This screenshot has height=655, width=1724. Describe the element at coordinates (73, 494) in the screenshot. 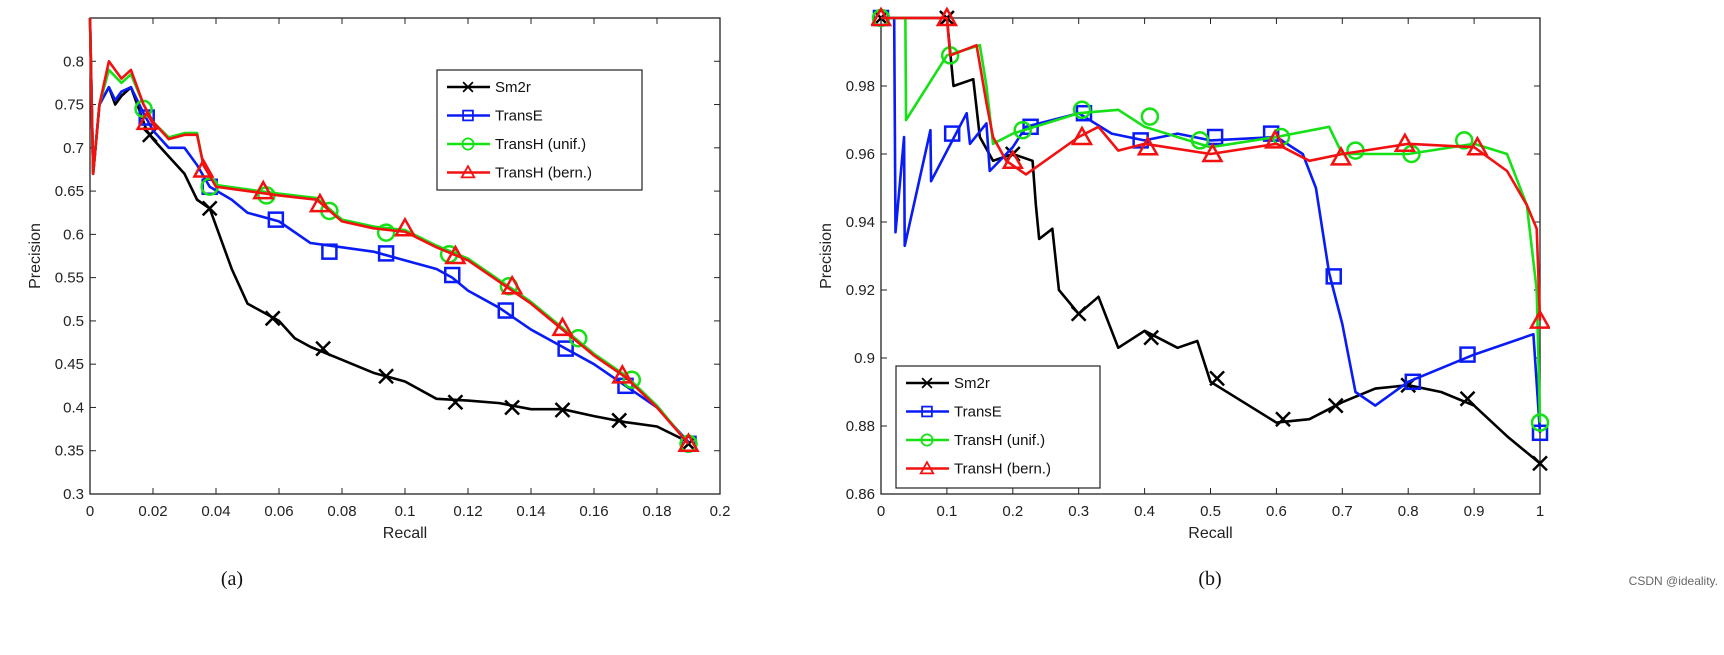

I see `y-tick-label: 0.3` at that location.